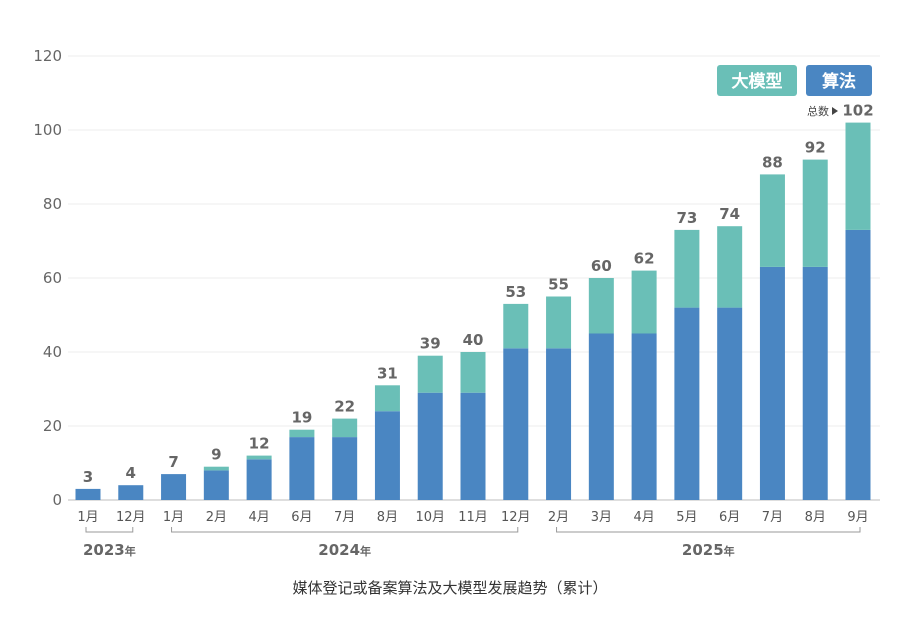 The height and width of the screenshot is (619, 900). I want to click on y-axis: 0 20 40 60 80 100 120, so click(47, 278).